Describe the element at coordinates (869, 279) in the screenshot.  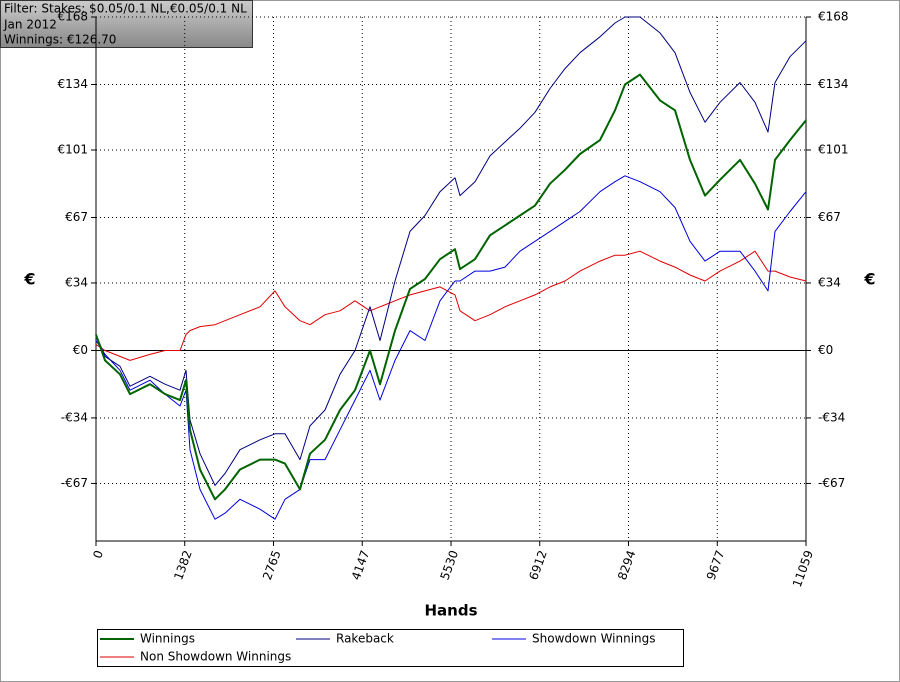
I see `y2-axis-label: €` at that location.